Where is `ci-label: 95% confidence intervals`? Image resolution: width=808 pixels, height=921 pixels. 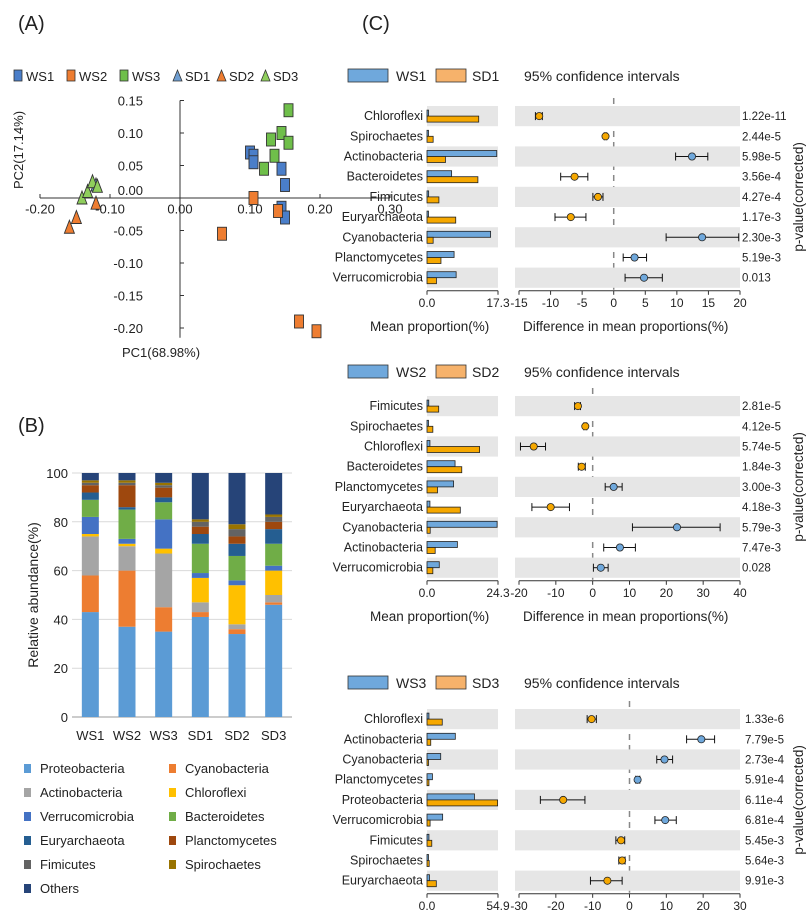 ci-label: 95% confidence intervals is located at coordinates (602, 76).